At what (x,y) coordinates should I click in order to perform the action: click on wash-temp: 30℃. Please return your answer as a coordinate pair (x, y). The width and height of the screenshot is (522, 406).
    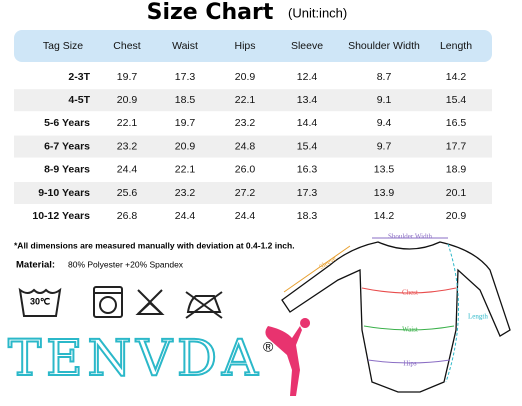
    Looking at the image, I should click on (40, 301).